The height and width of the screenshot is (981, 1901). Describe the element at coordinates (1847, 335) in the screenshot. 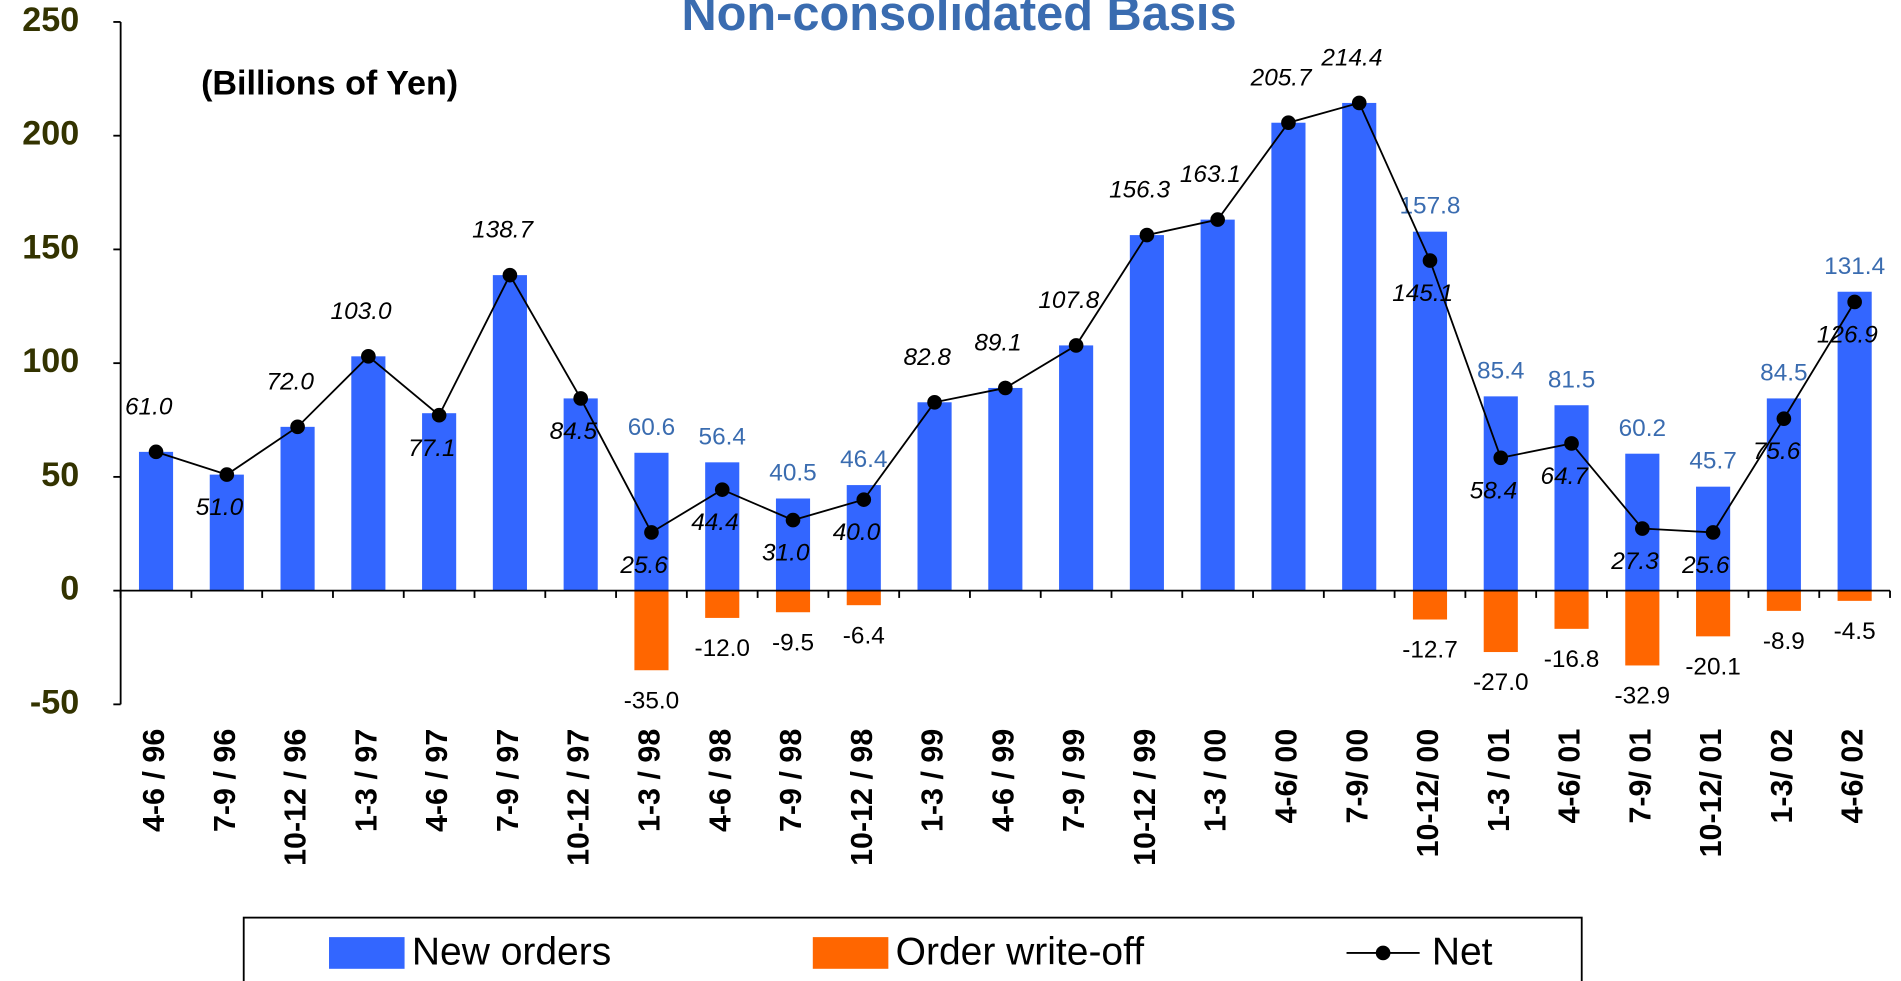

I see `net-label: 126.9` at that location.